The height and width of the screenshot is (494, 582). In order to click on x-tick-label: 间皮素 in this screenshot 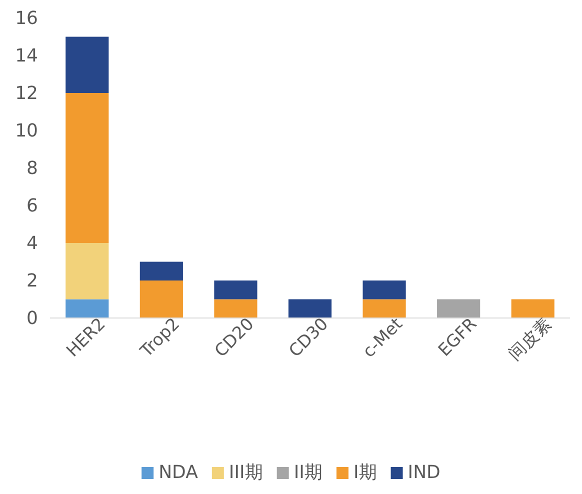, I will do `click(530, 339)`.